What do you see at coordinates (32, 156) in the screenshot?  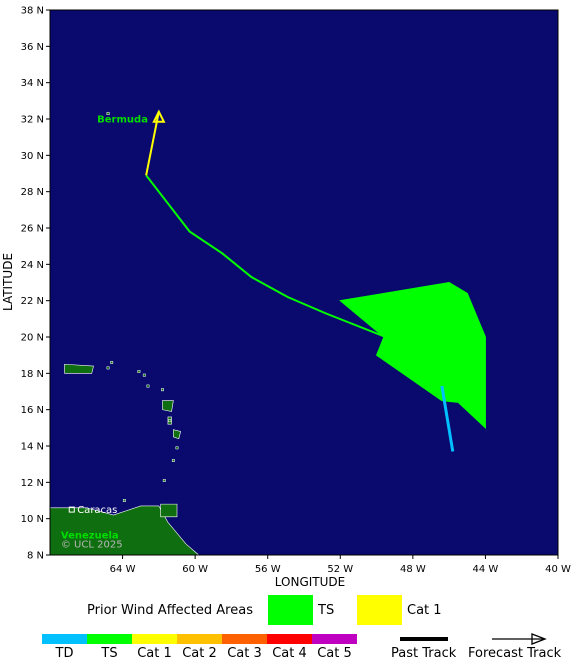 I see `lat-tick-label: 30 N` at bounding box center [32, 156].